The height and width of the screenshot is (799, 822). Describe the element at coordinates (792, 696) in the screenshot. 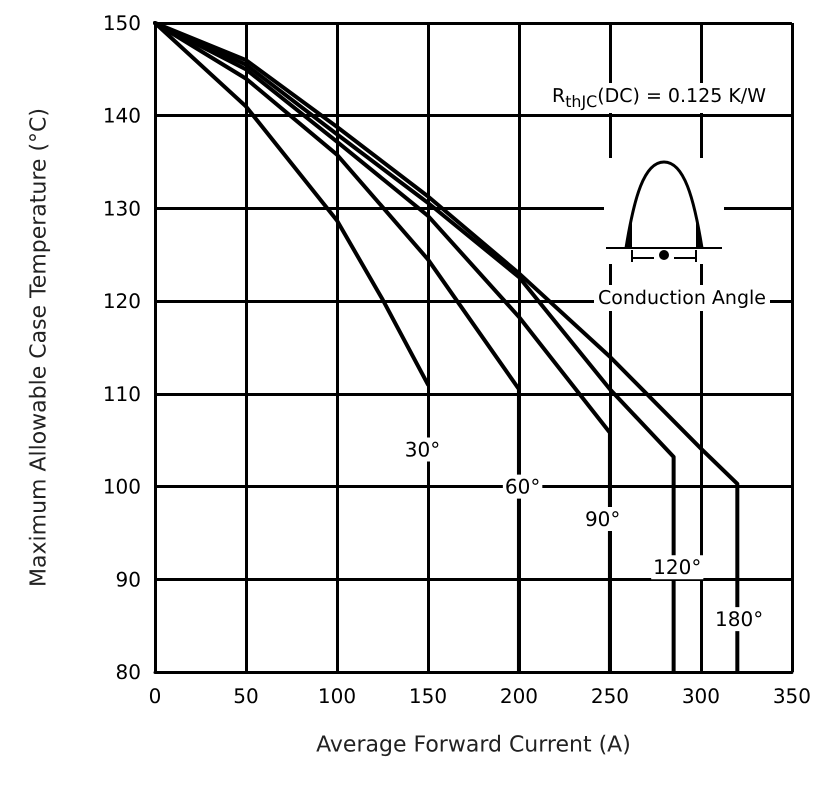

I see `x-tick-label: 350` at that location.